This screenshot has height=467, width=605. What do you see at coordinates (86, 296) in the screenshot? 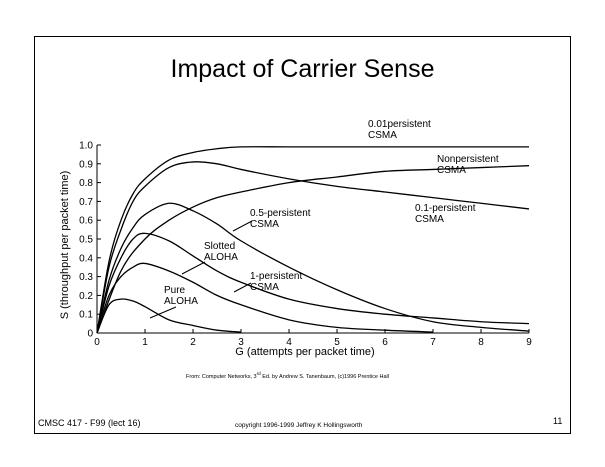
I see `y-tick-label: 0.2` at bounding box center [86, 296].